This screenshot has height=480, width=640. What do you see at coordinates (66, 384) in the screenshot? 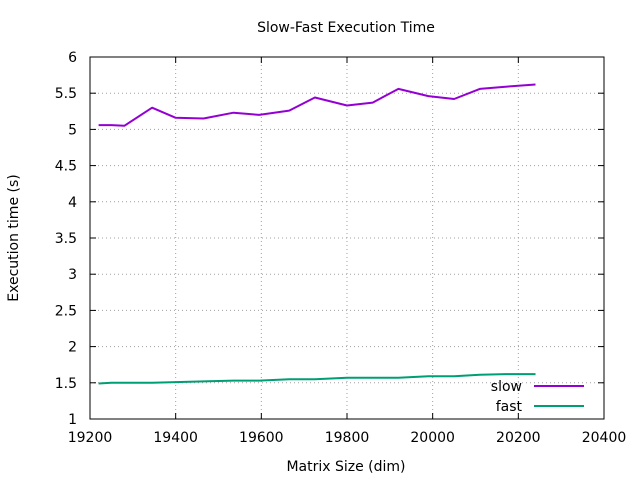
I see `y-tick-label: 1.5` at bounding box center [66, 384].